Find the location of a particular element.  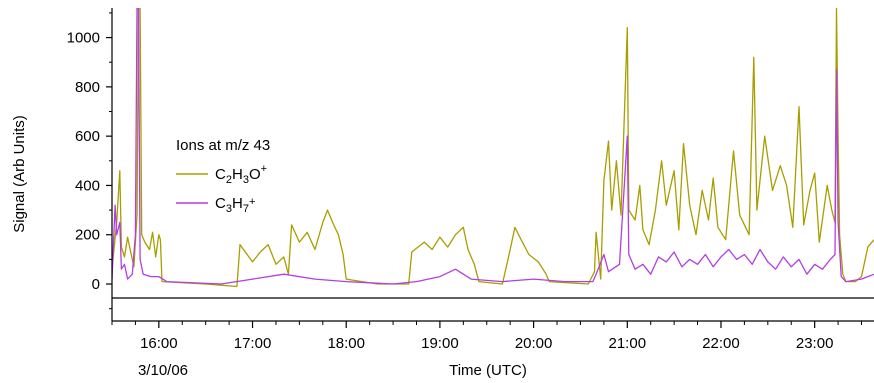

x-tick-label: 17:00 is located at coordinates (253, 343).